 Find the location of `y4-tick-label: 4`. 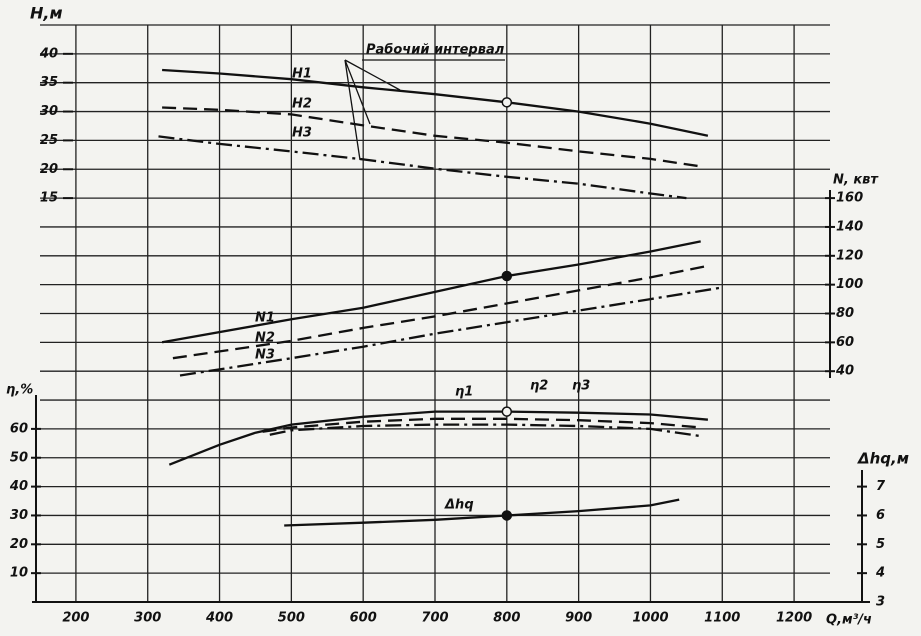

y4-tick-label: 4 is located at coordinates (880, 573).